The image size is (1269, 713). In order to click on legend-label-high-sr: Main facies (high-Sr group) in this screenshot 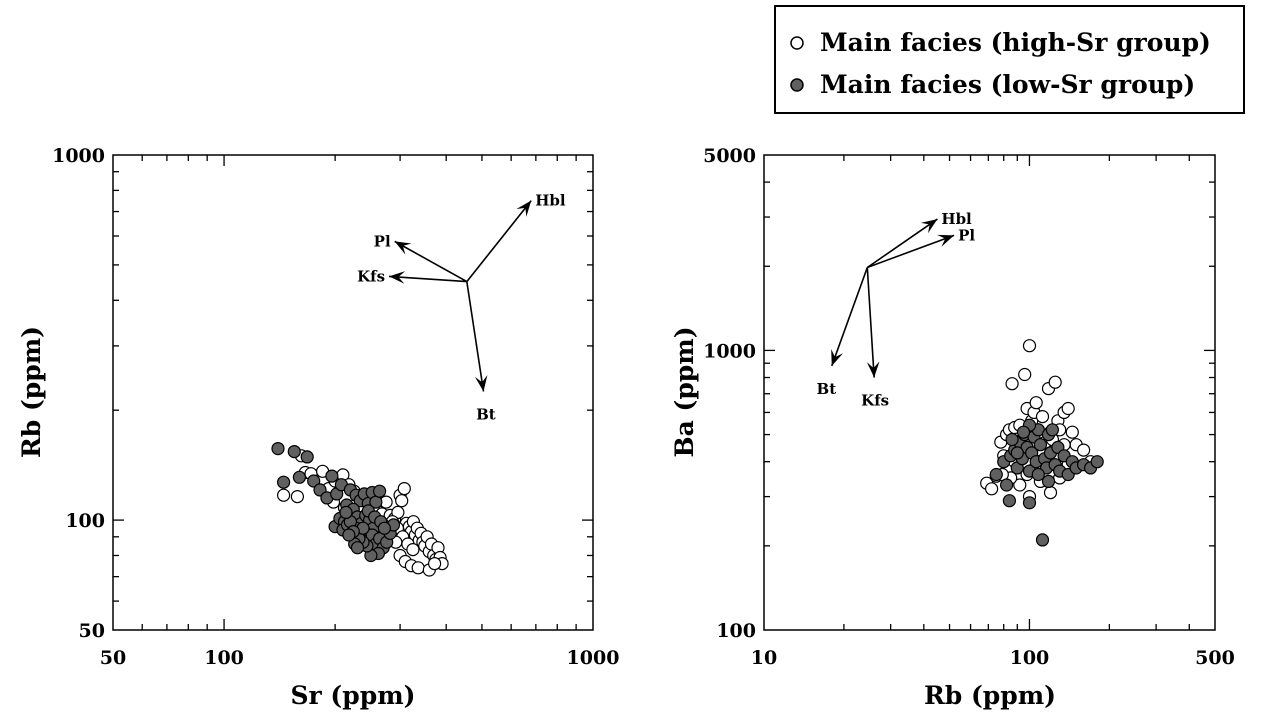, I will do `click(1015, 42)`.